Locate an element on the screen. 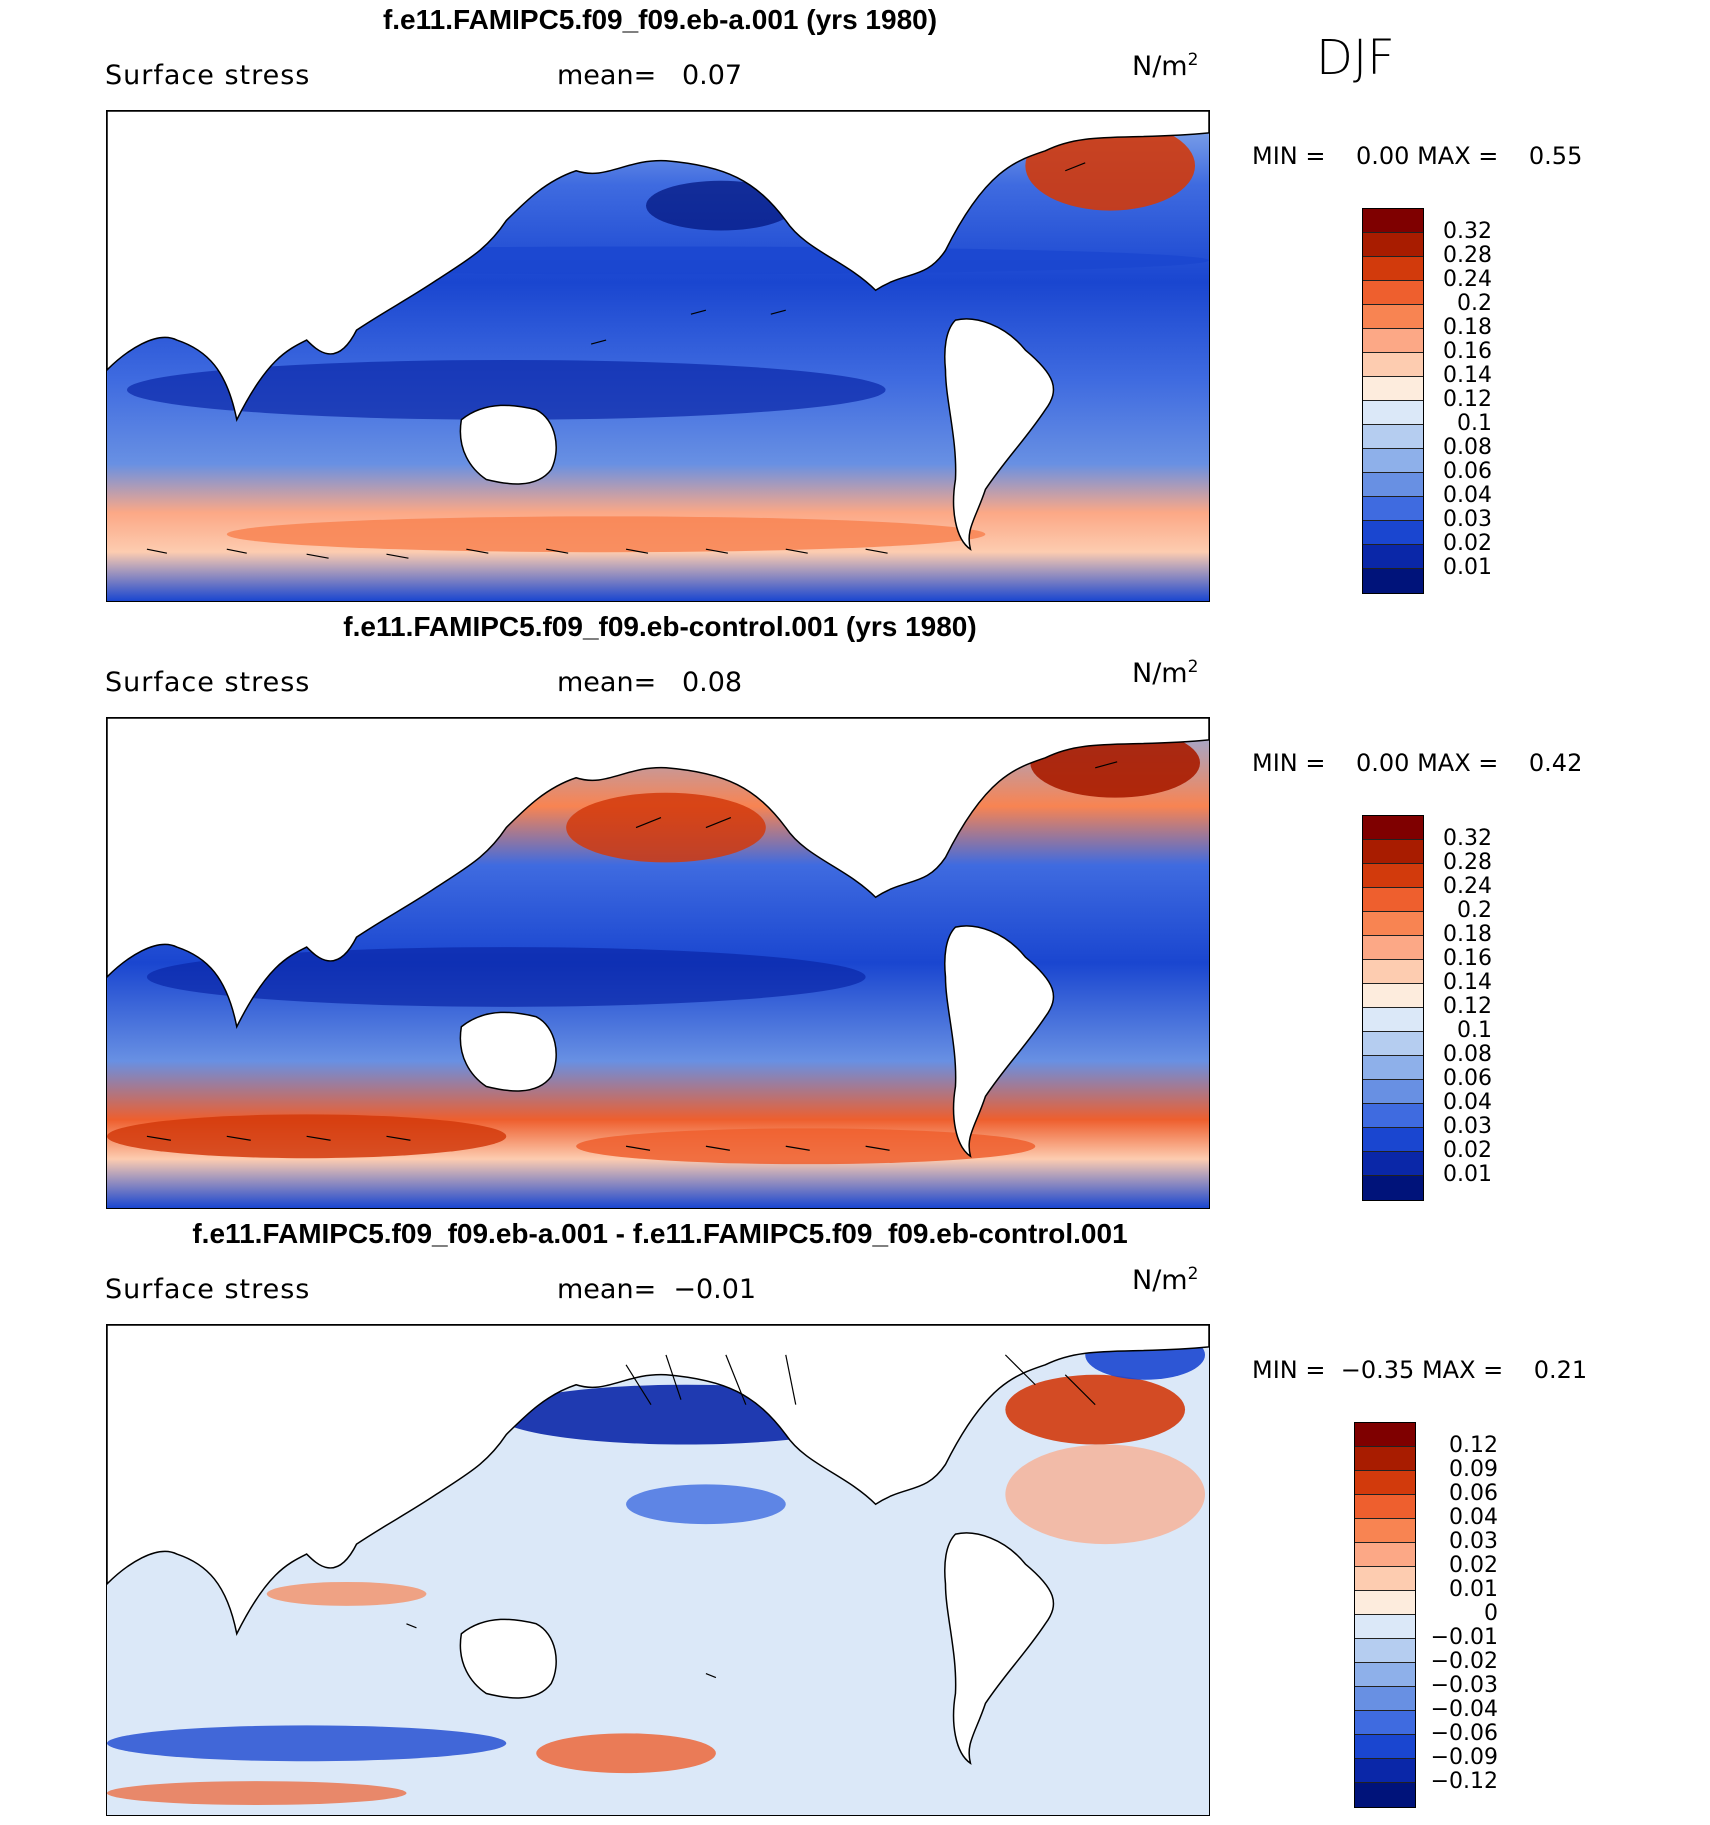 The width and height of the screenshot is (1710, 1825). tick-label: 0 is located at coordinates (1491, 1613).